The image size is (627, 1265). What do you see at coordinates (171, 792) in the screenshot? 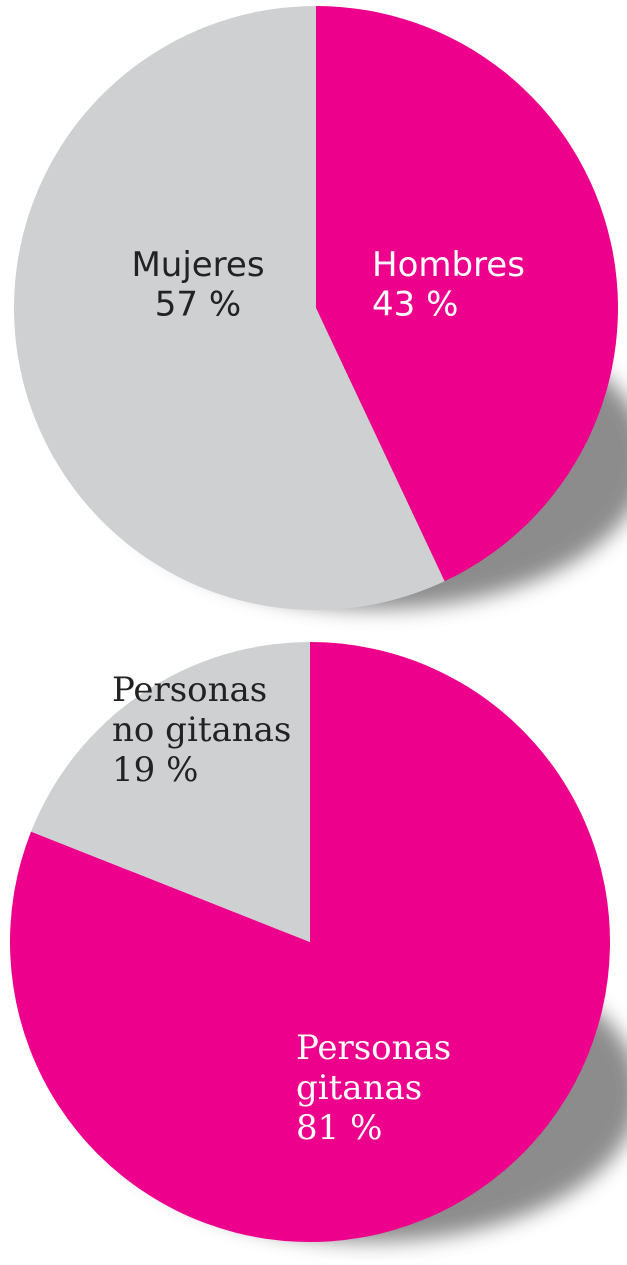
I see `pie-slice` at bounding box center [171, 792].